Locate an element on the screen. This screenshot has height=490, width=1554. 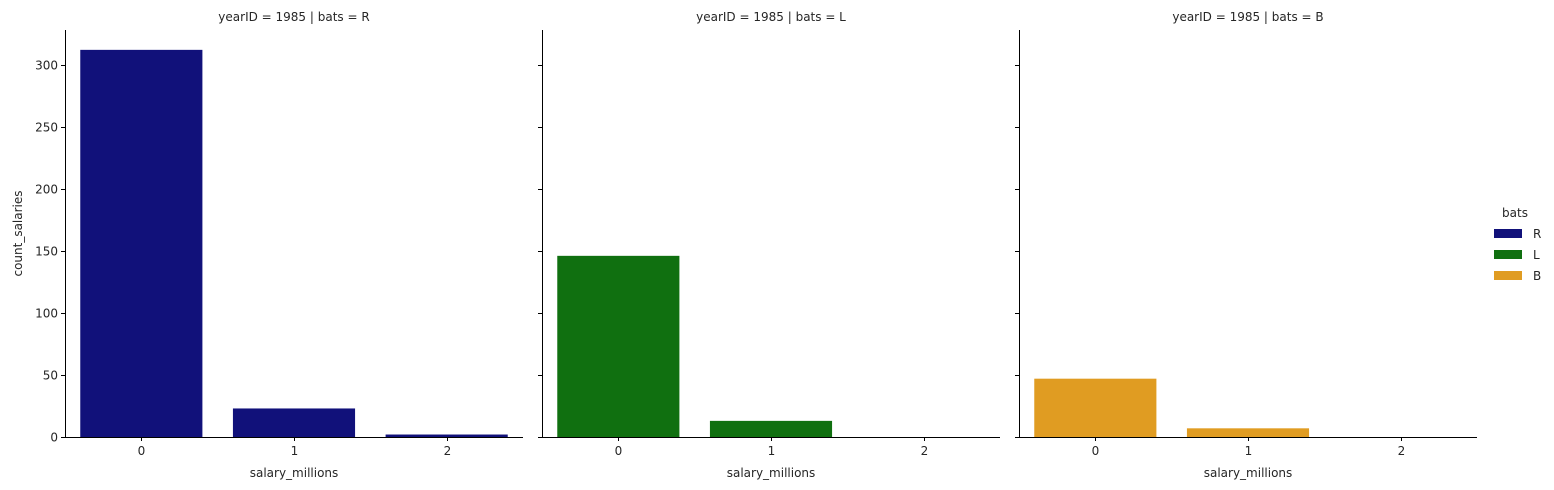
y-tick-label: 50 is located at coordinates (50, 376).